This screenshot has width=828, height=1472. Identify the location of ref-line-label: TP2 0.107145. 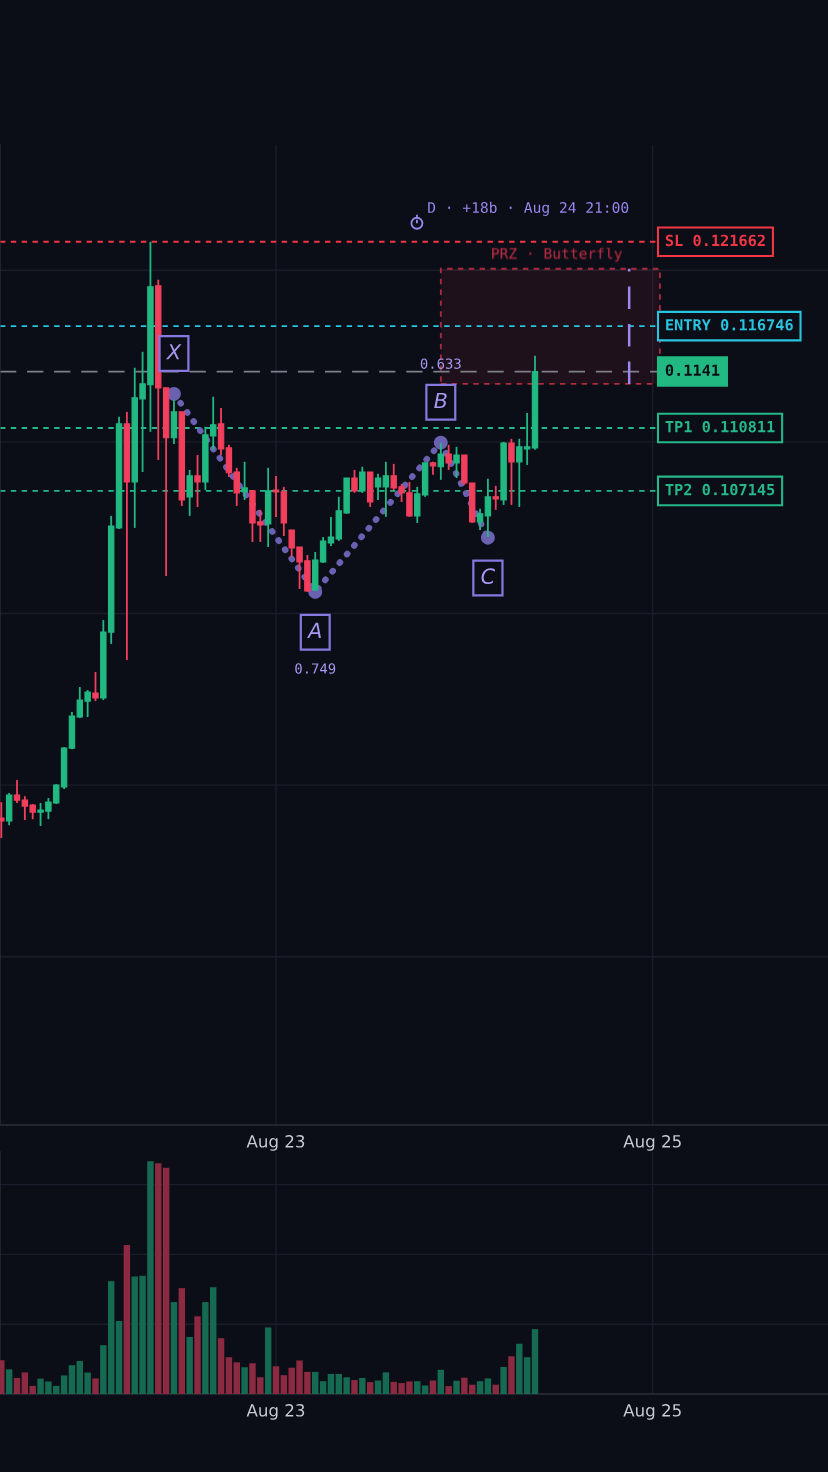
(720, 489).